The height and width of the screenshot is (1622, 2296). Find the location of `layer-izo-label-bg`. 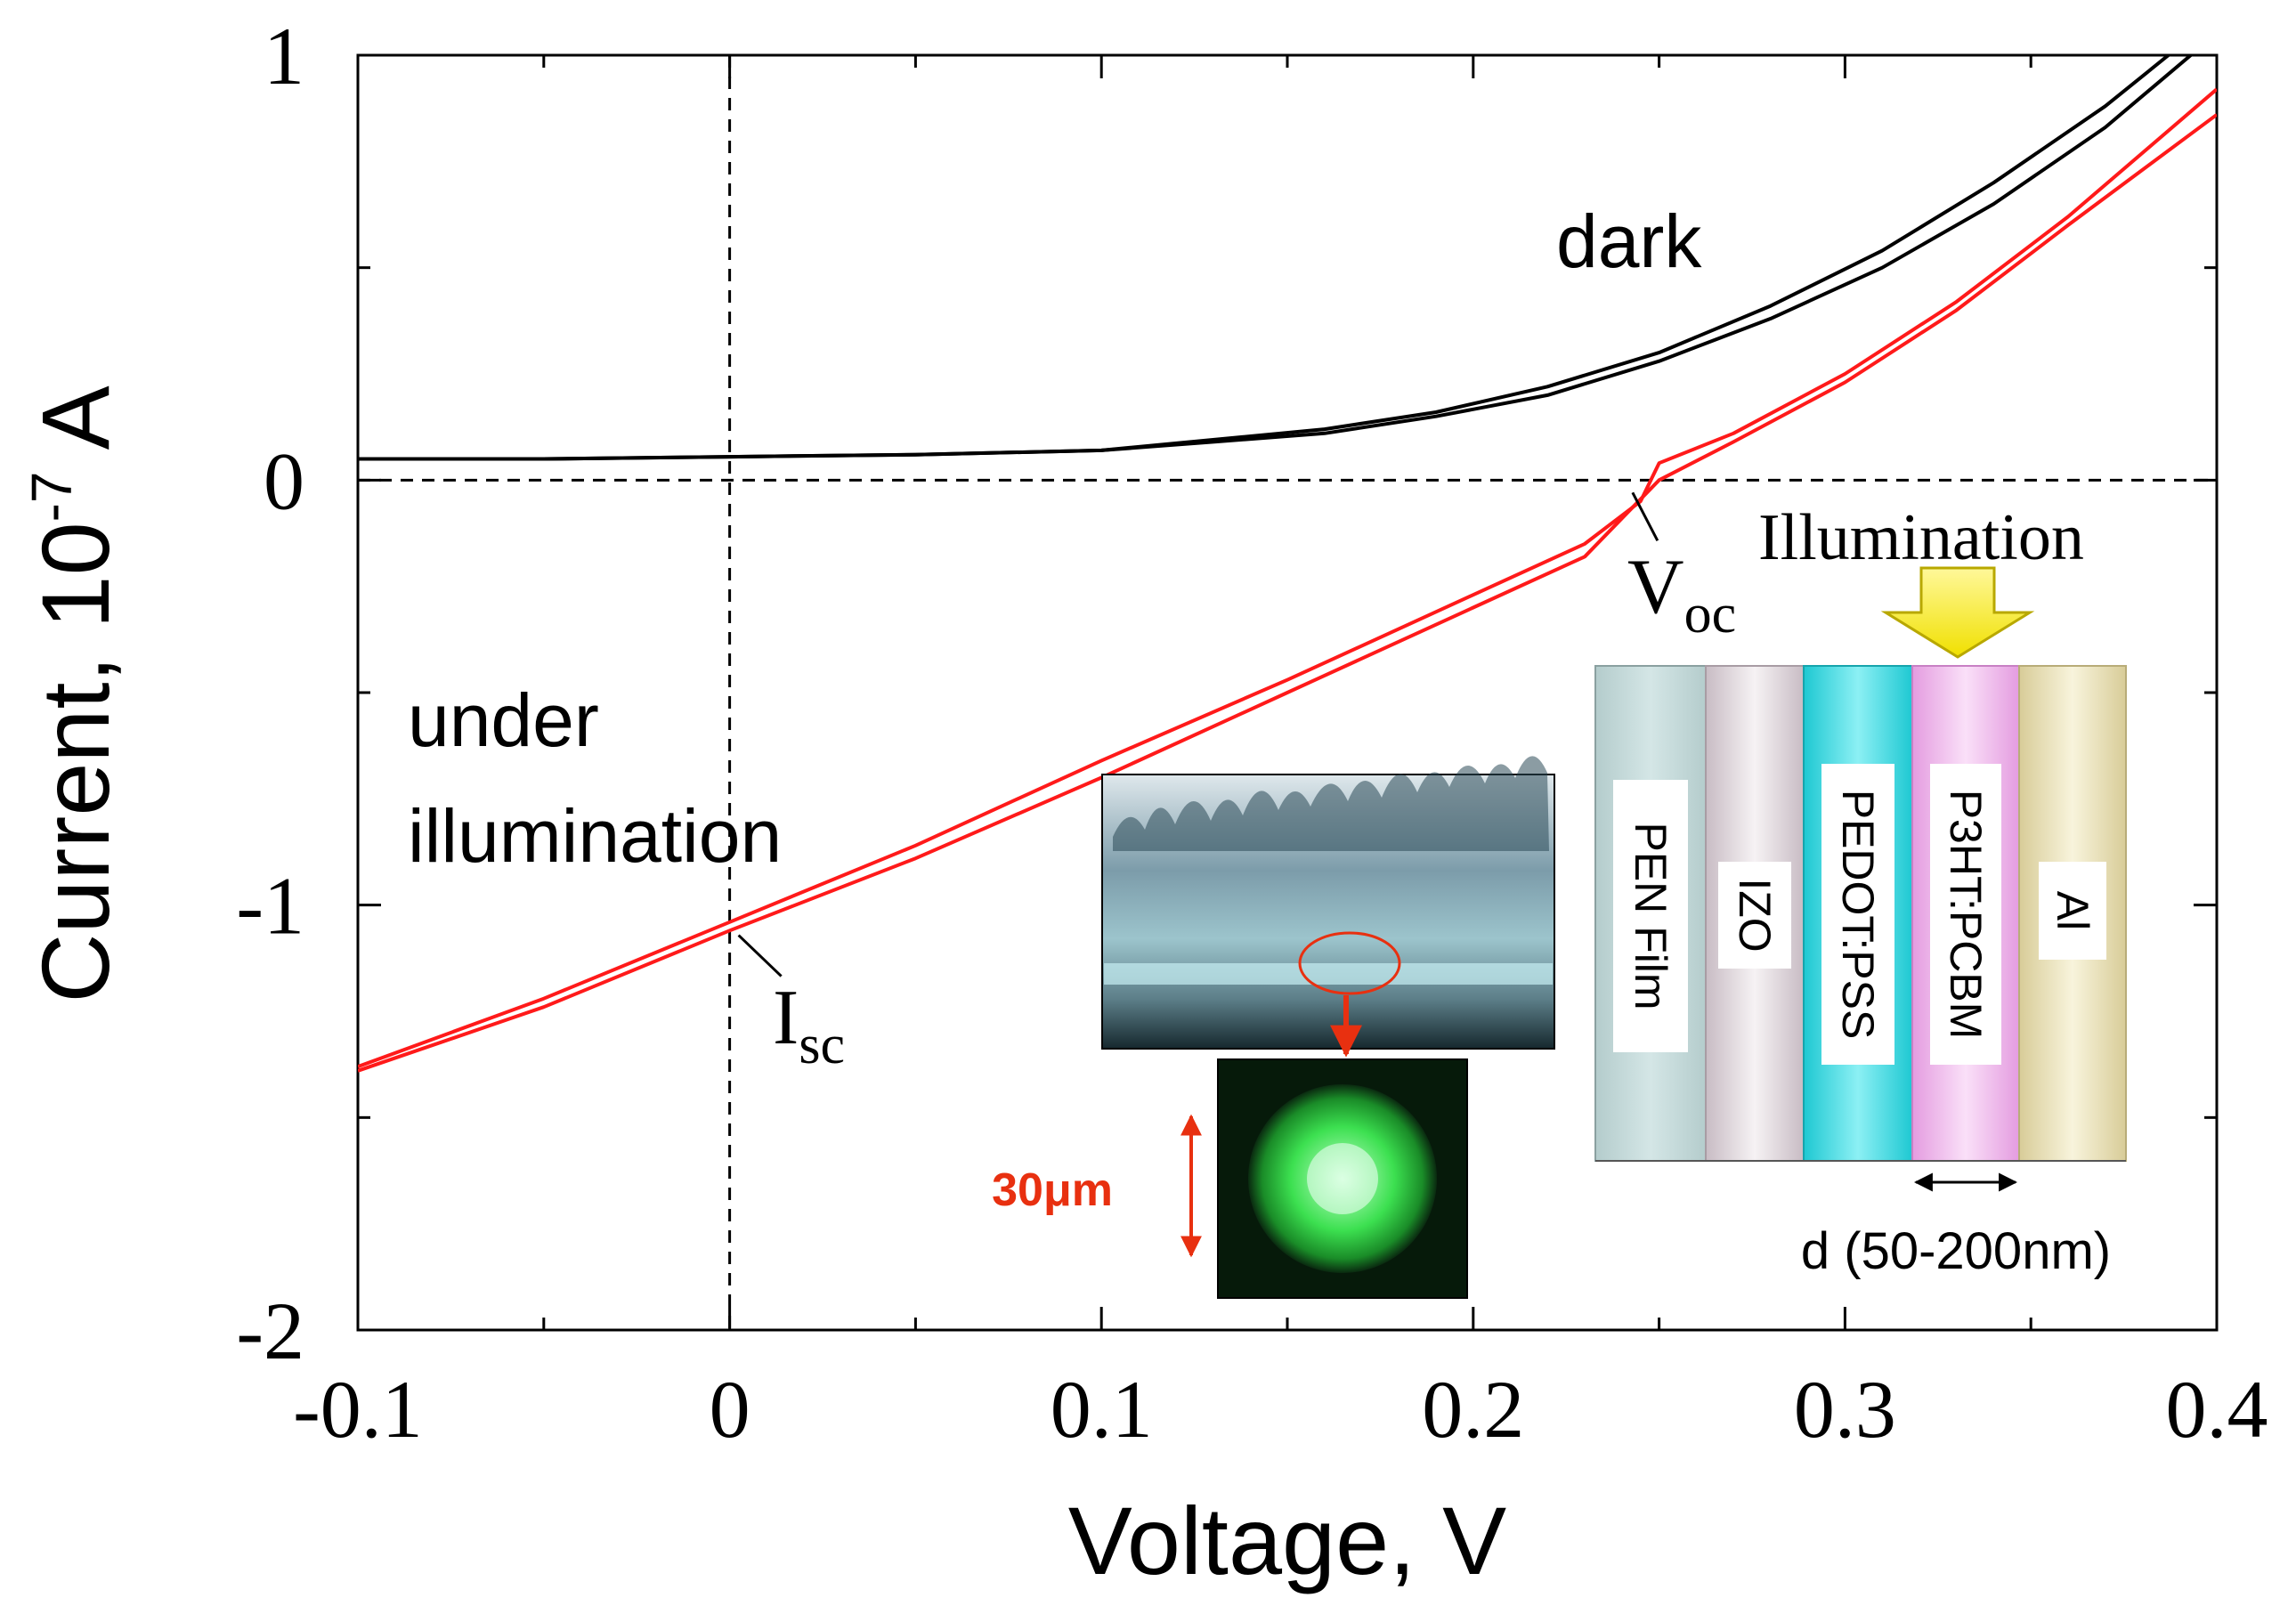

layer-izo-label-bg is located at coordinates (1754, 916).